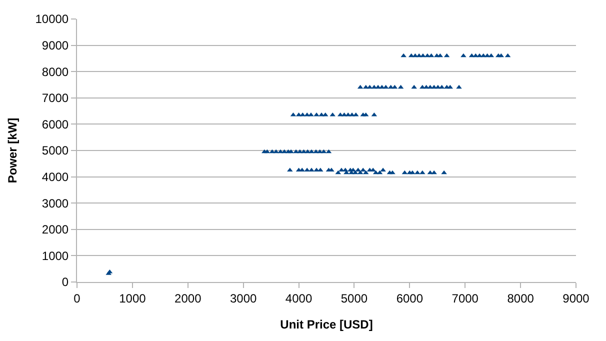 The height and width of the screenshot is (341, 606). Describe the element at coordinates (326, 324) in the screenshot. I see `x-axis-title: Unit Price [USD]` at that location.